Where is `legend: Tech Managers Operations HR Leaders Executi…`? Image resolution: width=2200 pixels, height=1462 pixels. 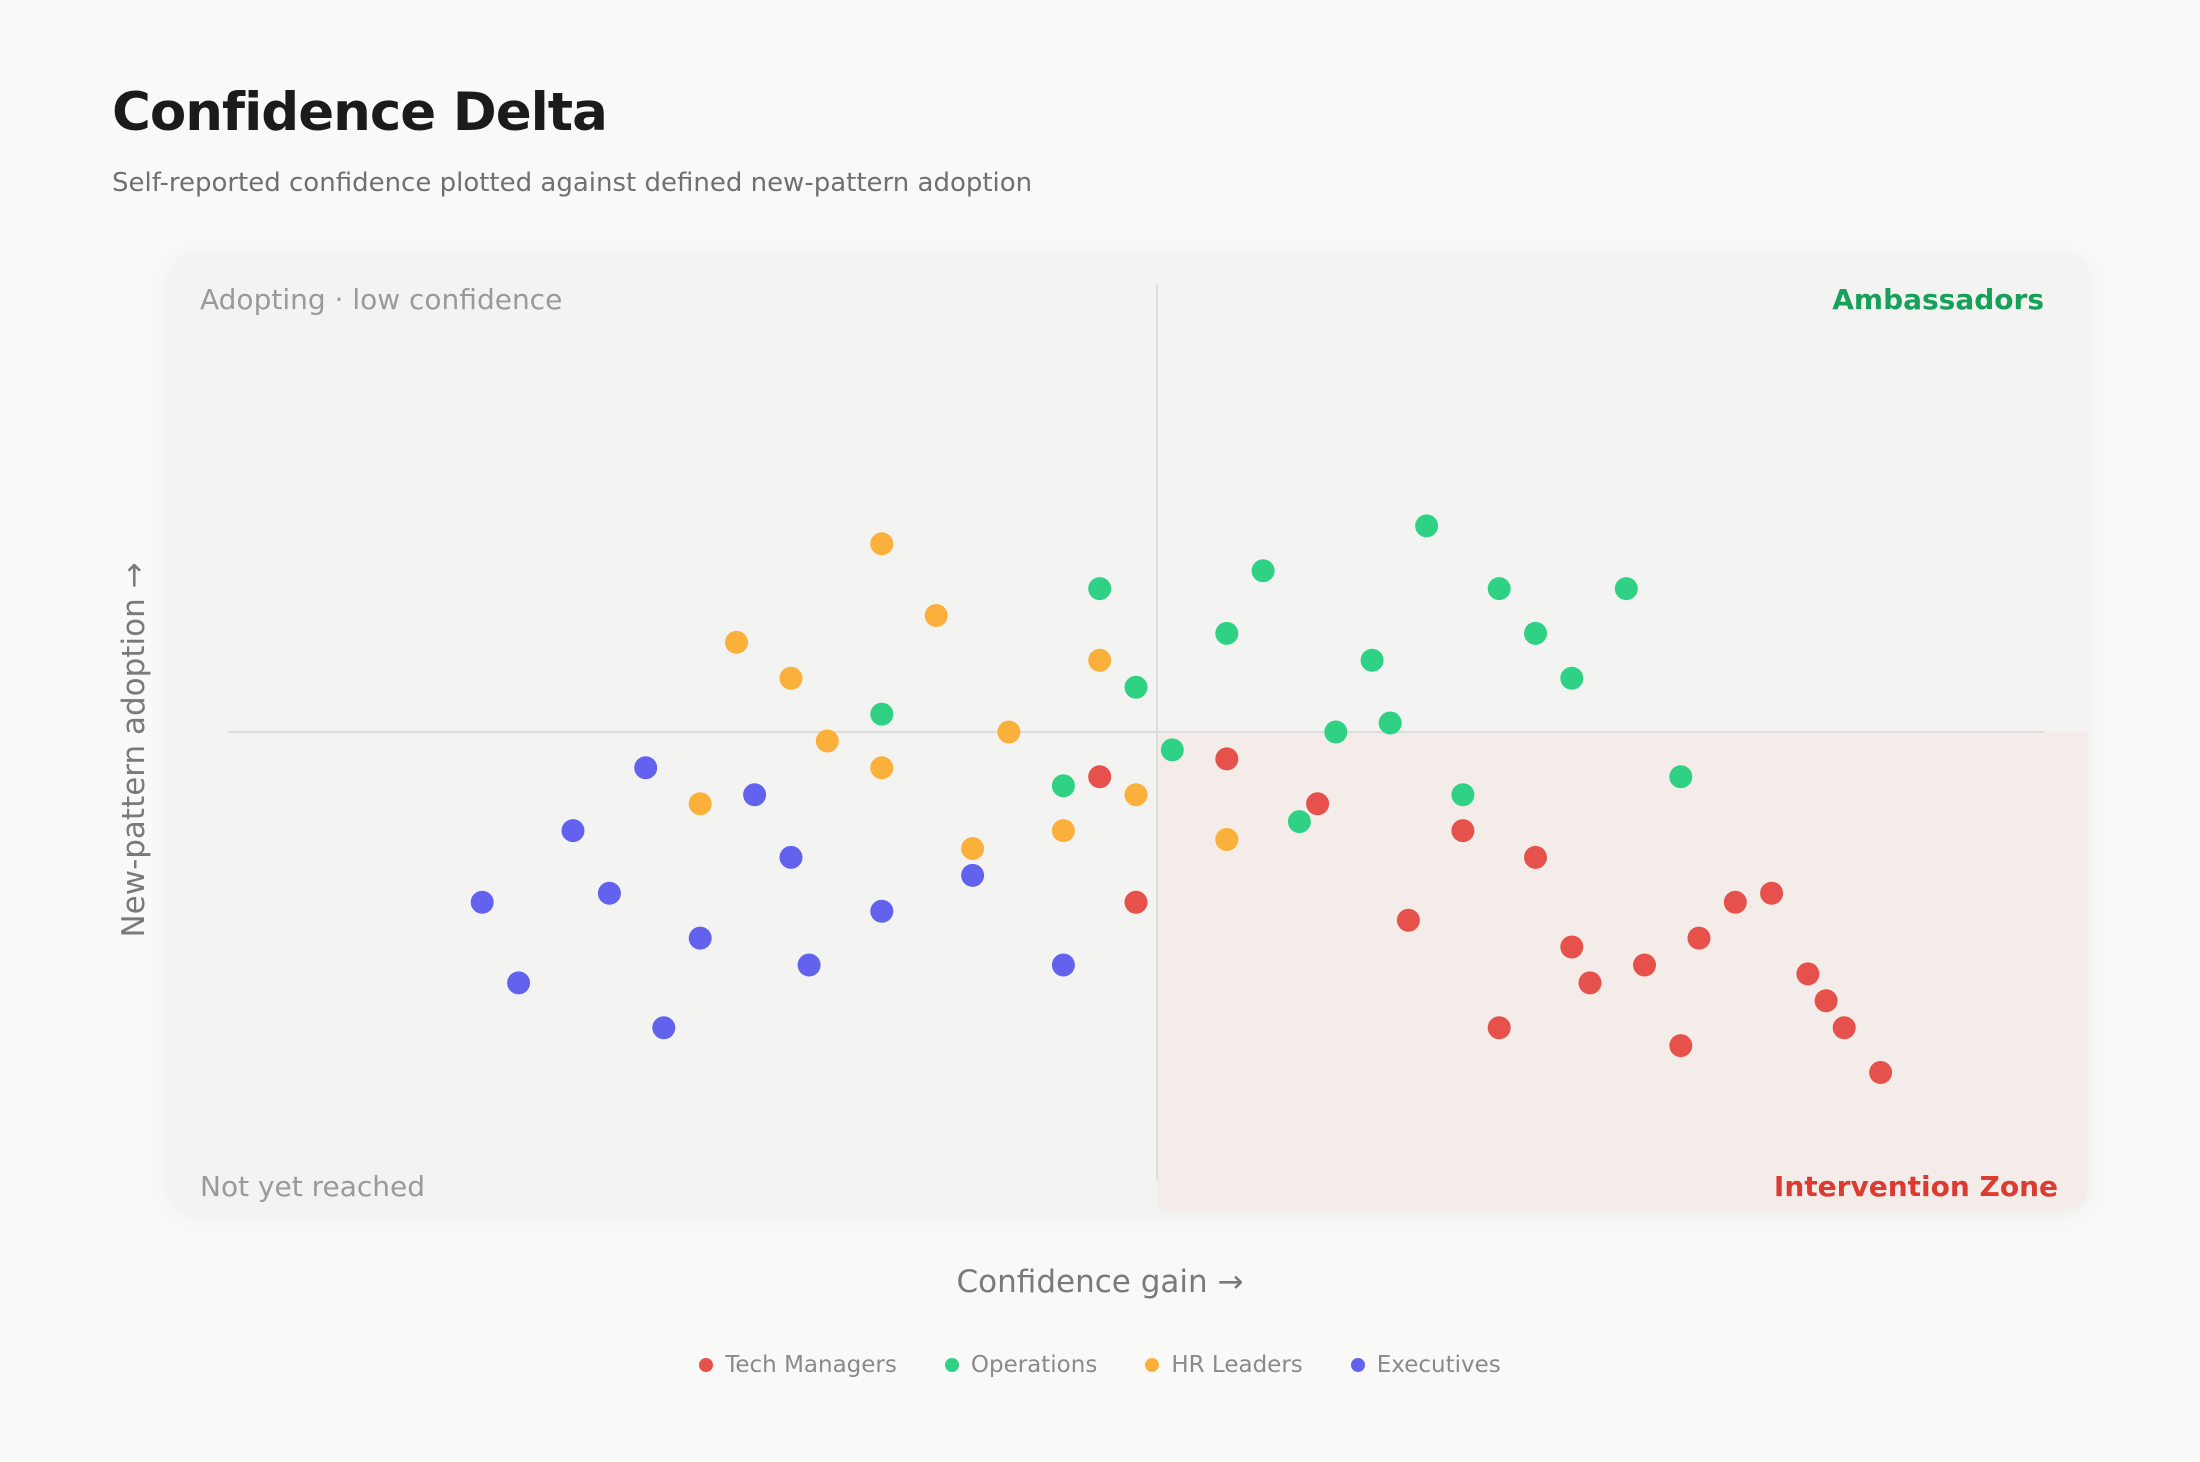
legend: Tech Managers Operations HR Leaders Executi… is located at coordinates (1100, 1365).